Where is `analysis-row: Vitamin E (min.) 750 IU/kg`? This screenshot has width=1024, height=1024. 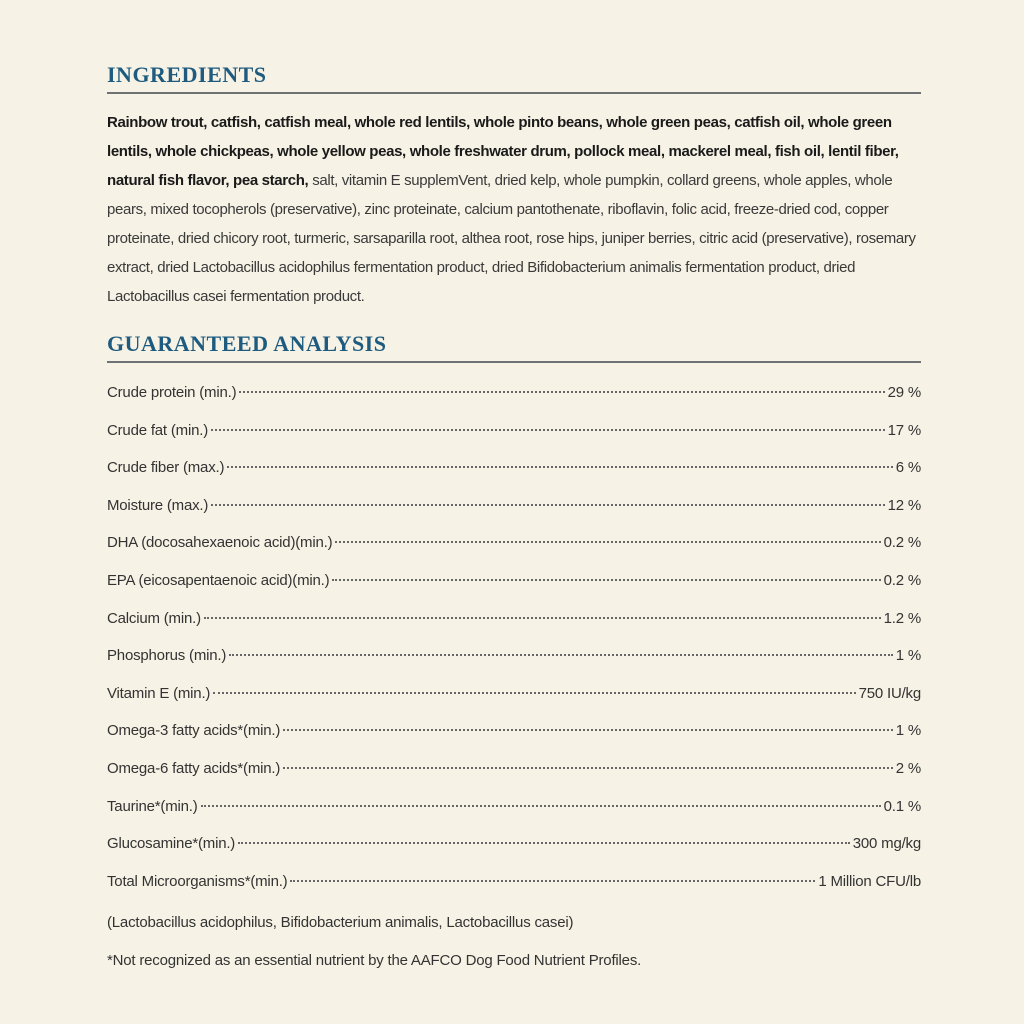 analysis-row: Vitamin E (min.) 750 IU/kg is located at coordinates (514, 704).